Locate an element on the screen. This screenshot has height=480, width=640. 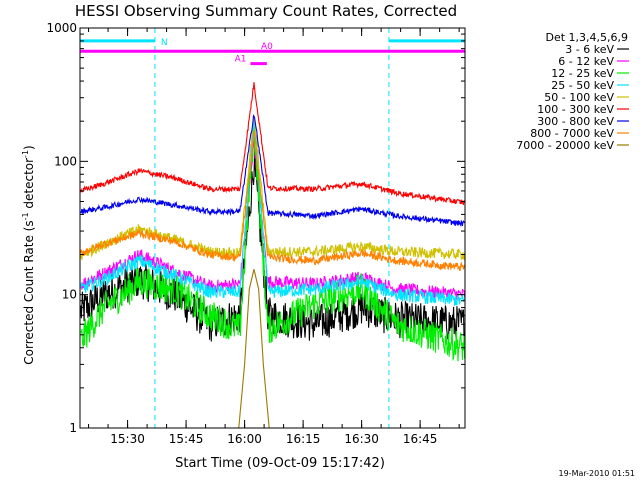
y-axis-label: Corrected Count Rate (s-1 detector-1) is located at coordinates (28, 254).